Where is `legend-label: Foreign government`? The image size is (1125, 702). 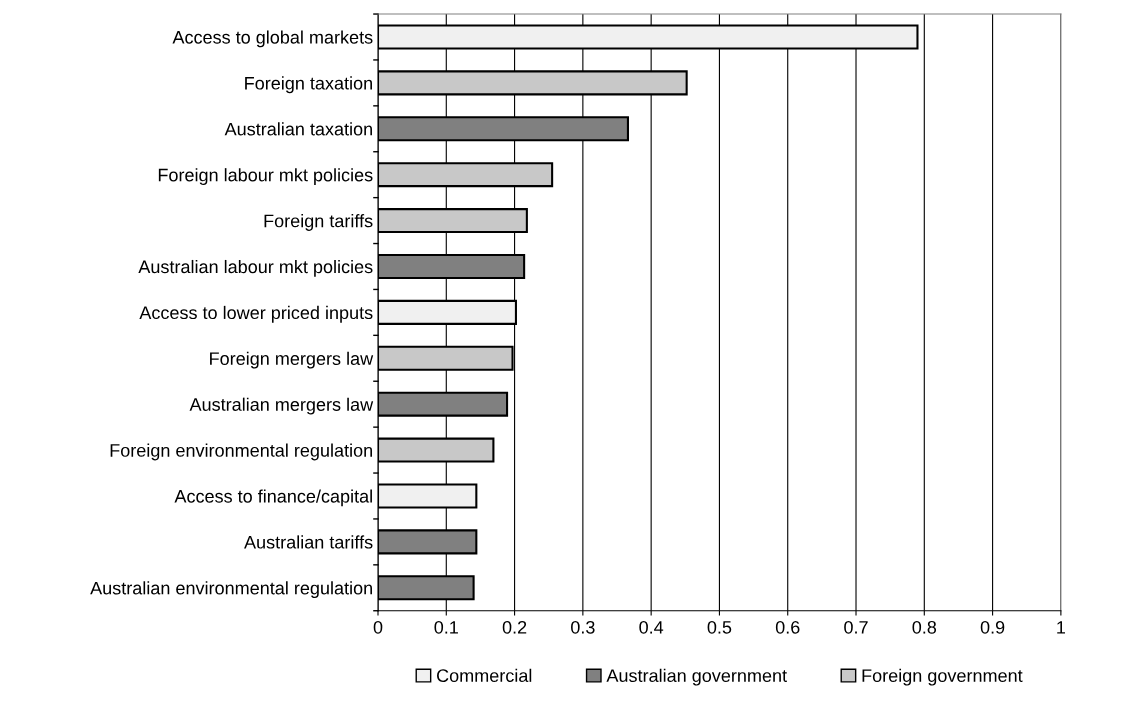 legend-label: Foreign government is located at coordinates (942, 677).